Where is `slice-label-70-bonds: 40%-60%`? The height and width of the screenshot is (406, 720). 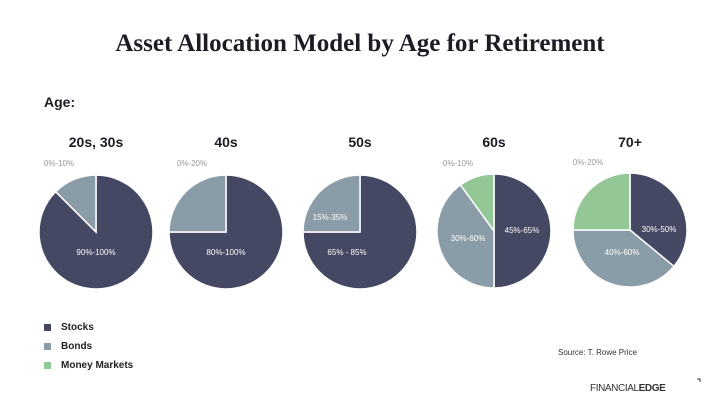
slice-label-70-bonds: 40%-60% is located at coordinates (622, 252).